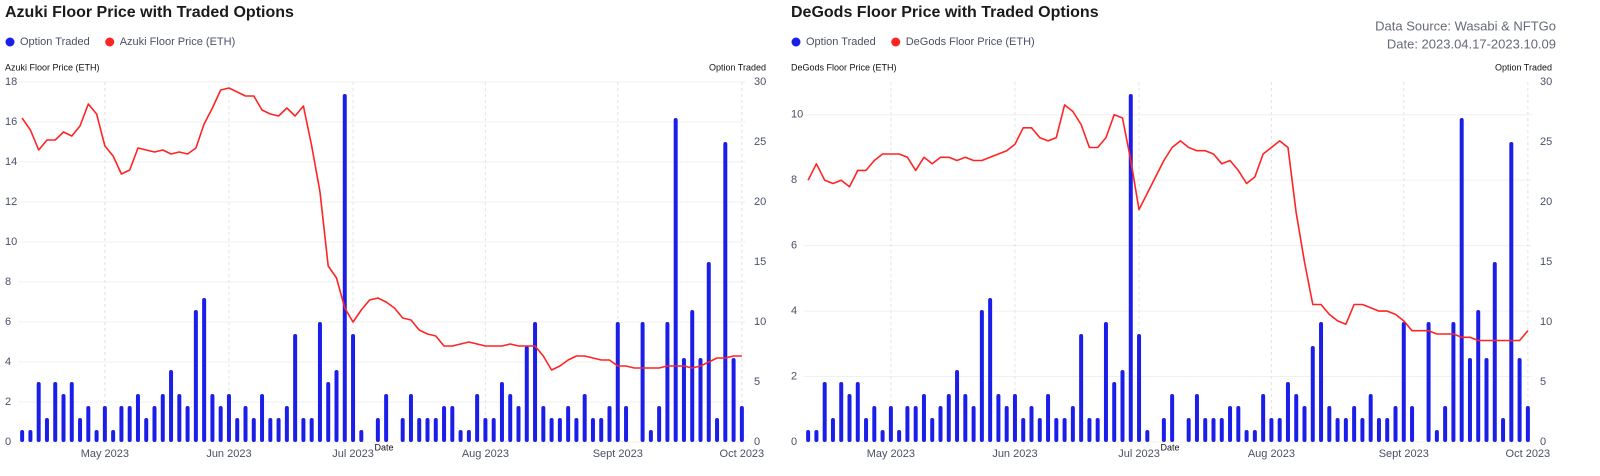  I want to click on x-tick-label: Jun 2023, so click(1014, 454).